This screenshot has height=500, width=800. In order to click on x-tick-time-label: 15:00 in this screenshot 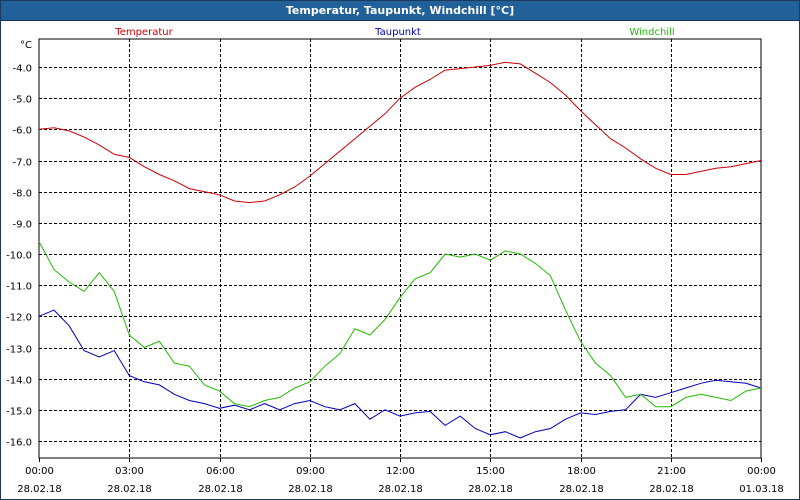, I will do `click(490, 471)`.